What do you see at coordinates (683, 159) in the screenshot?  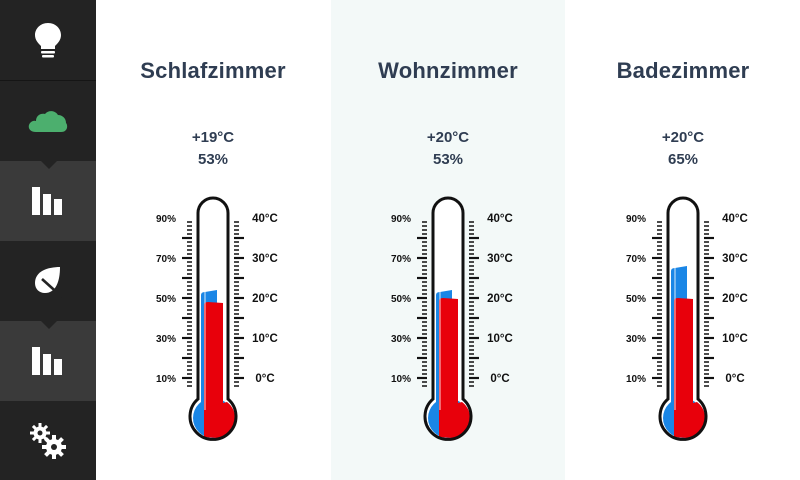 I see `humidity-reading: 65%` at bounding box center [683, 159].